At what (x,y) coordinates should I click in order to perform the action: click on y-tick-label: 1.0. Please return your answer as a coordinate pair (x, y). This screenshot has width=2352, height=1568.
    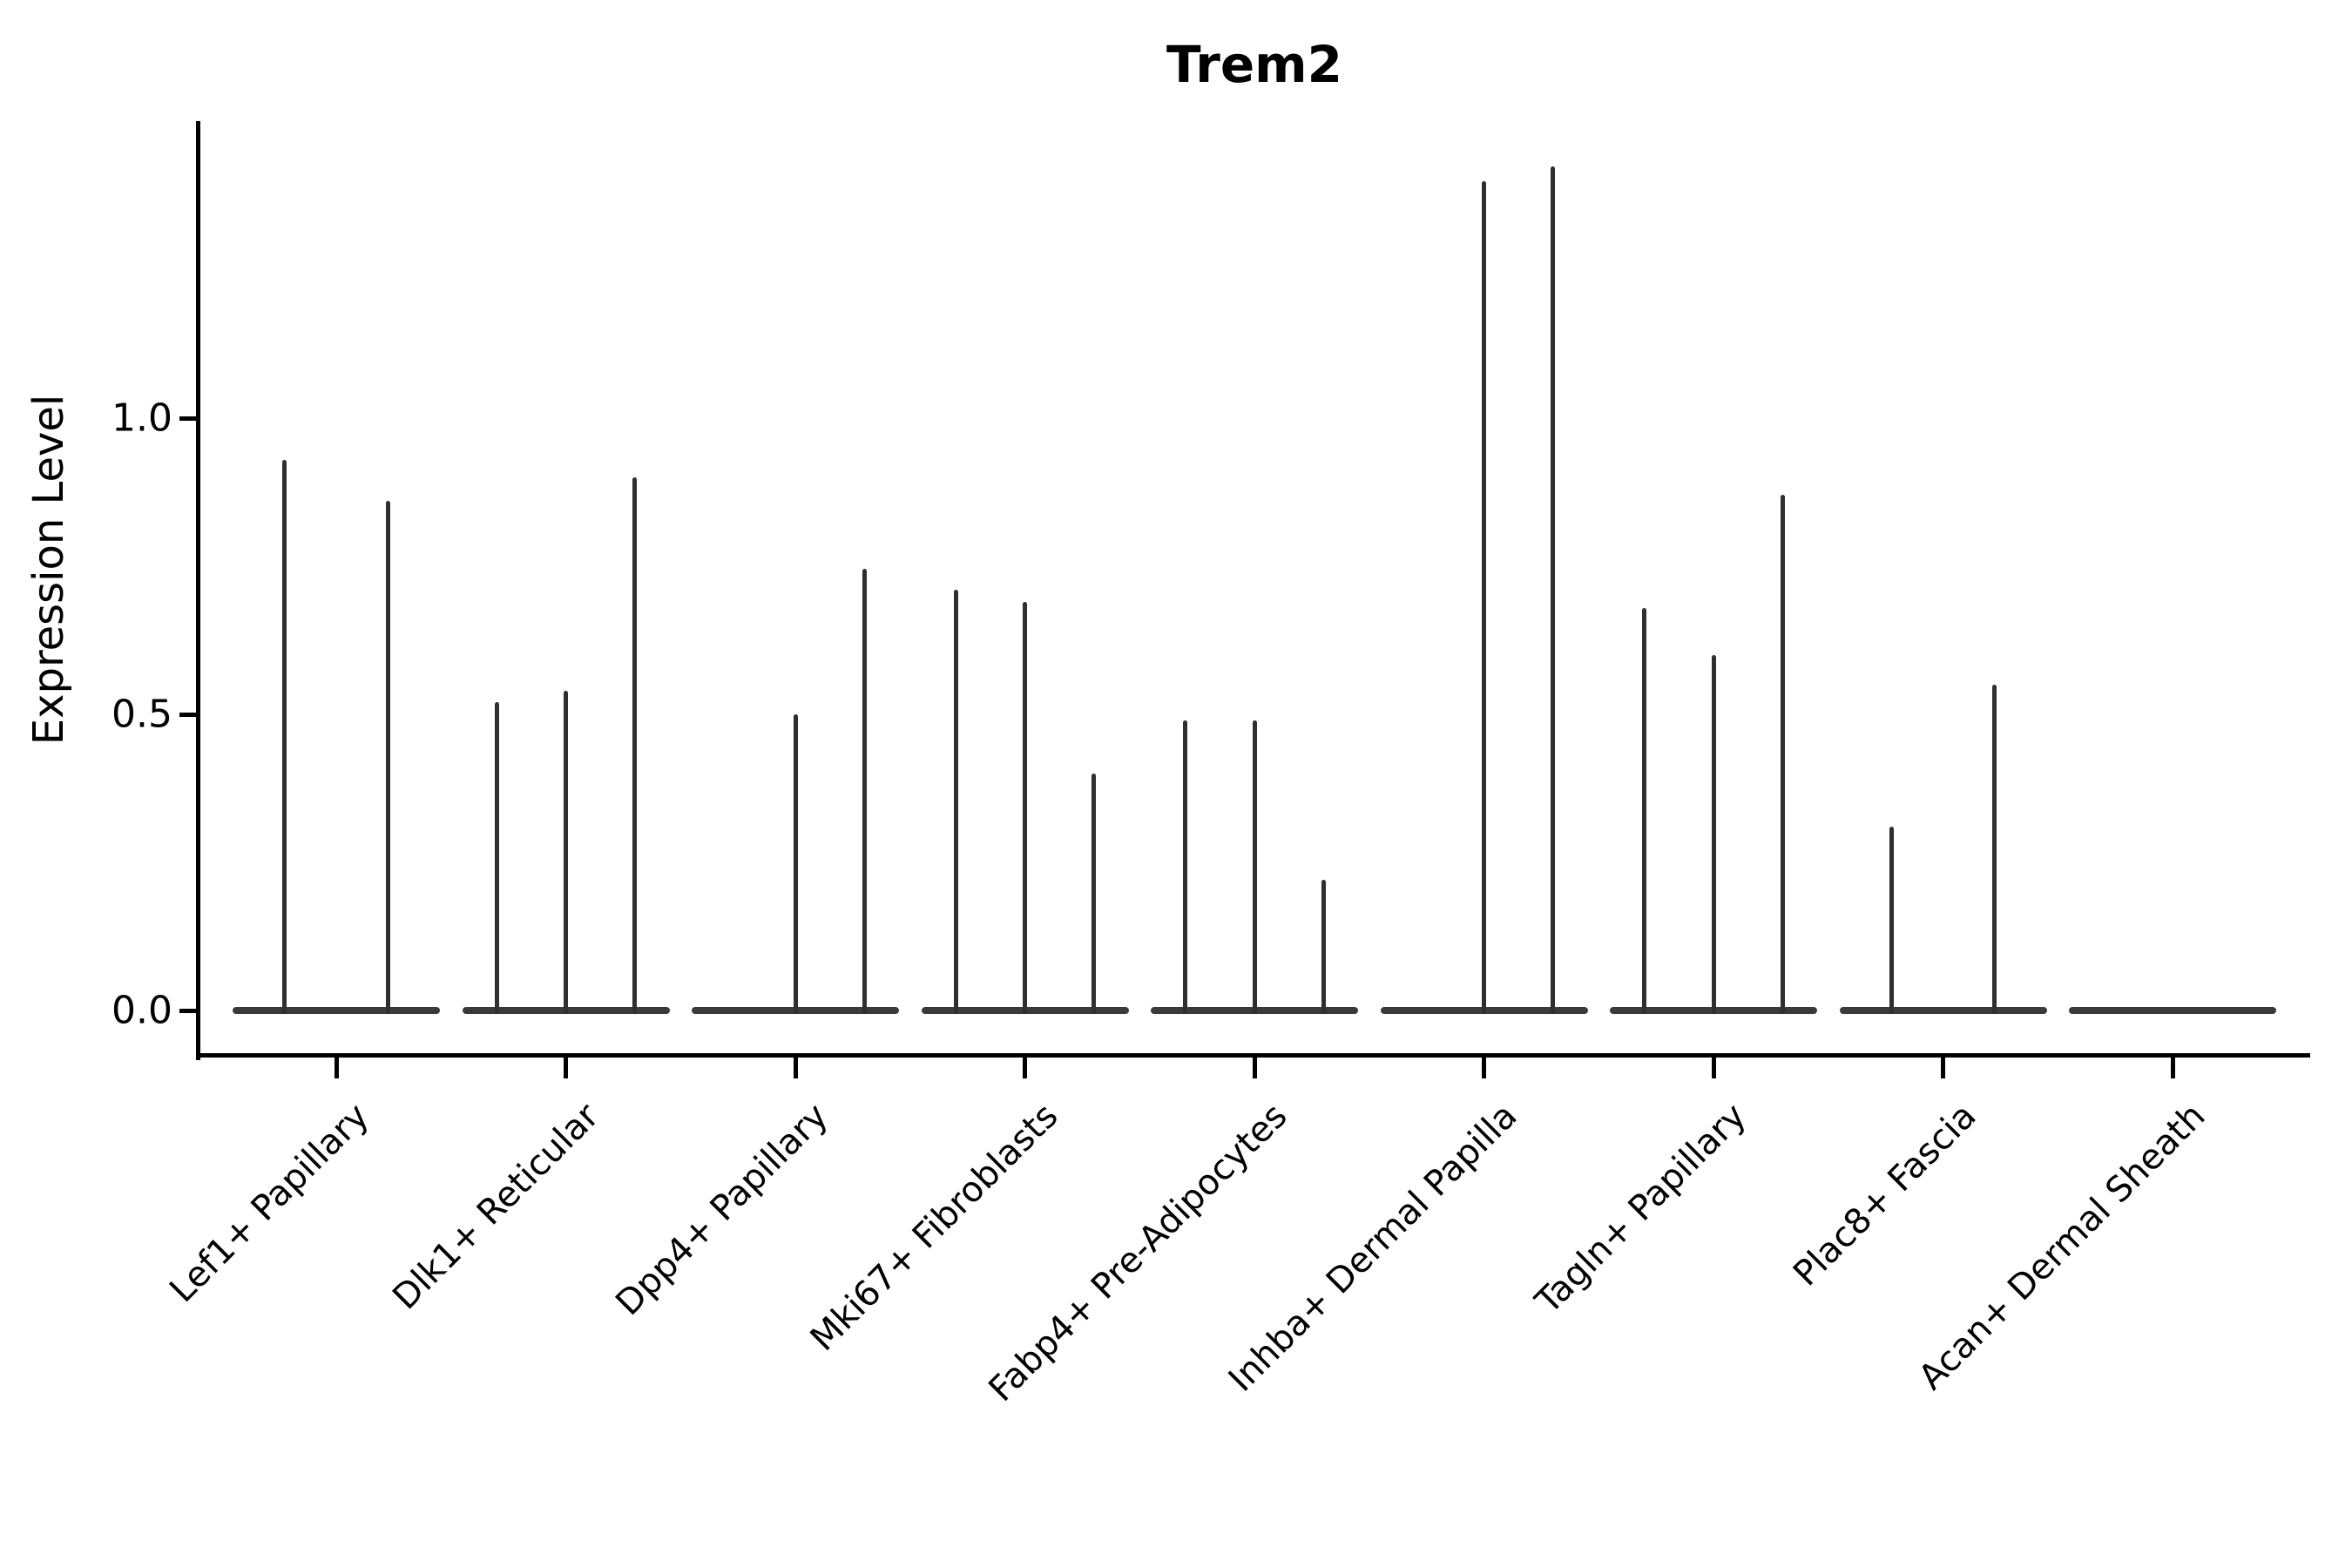
    Looking at the image, I should click on (142, 418).